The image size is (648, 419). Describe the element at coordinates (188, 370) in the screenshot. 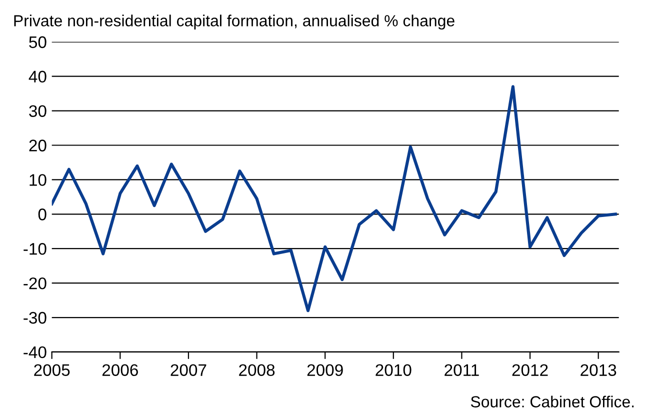

I see `x-tick-label: 2007` at that location.